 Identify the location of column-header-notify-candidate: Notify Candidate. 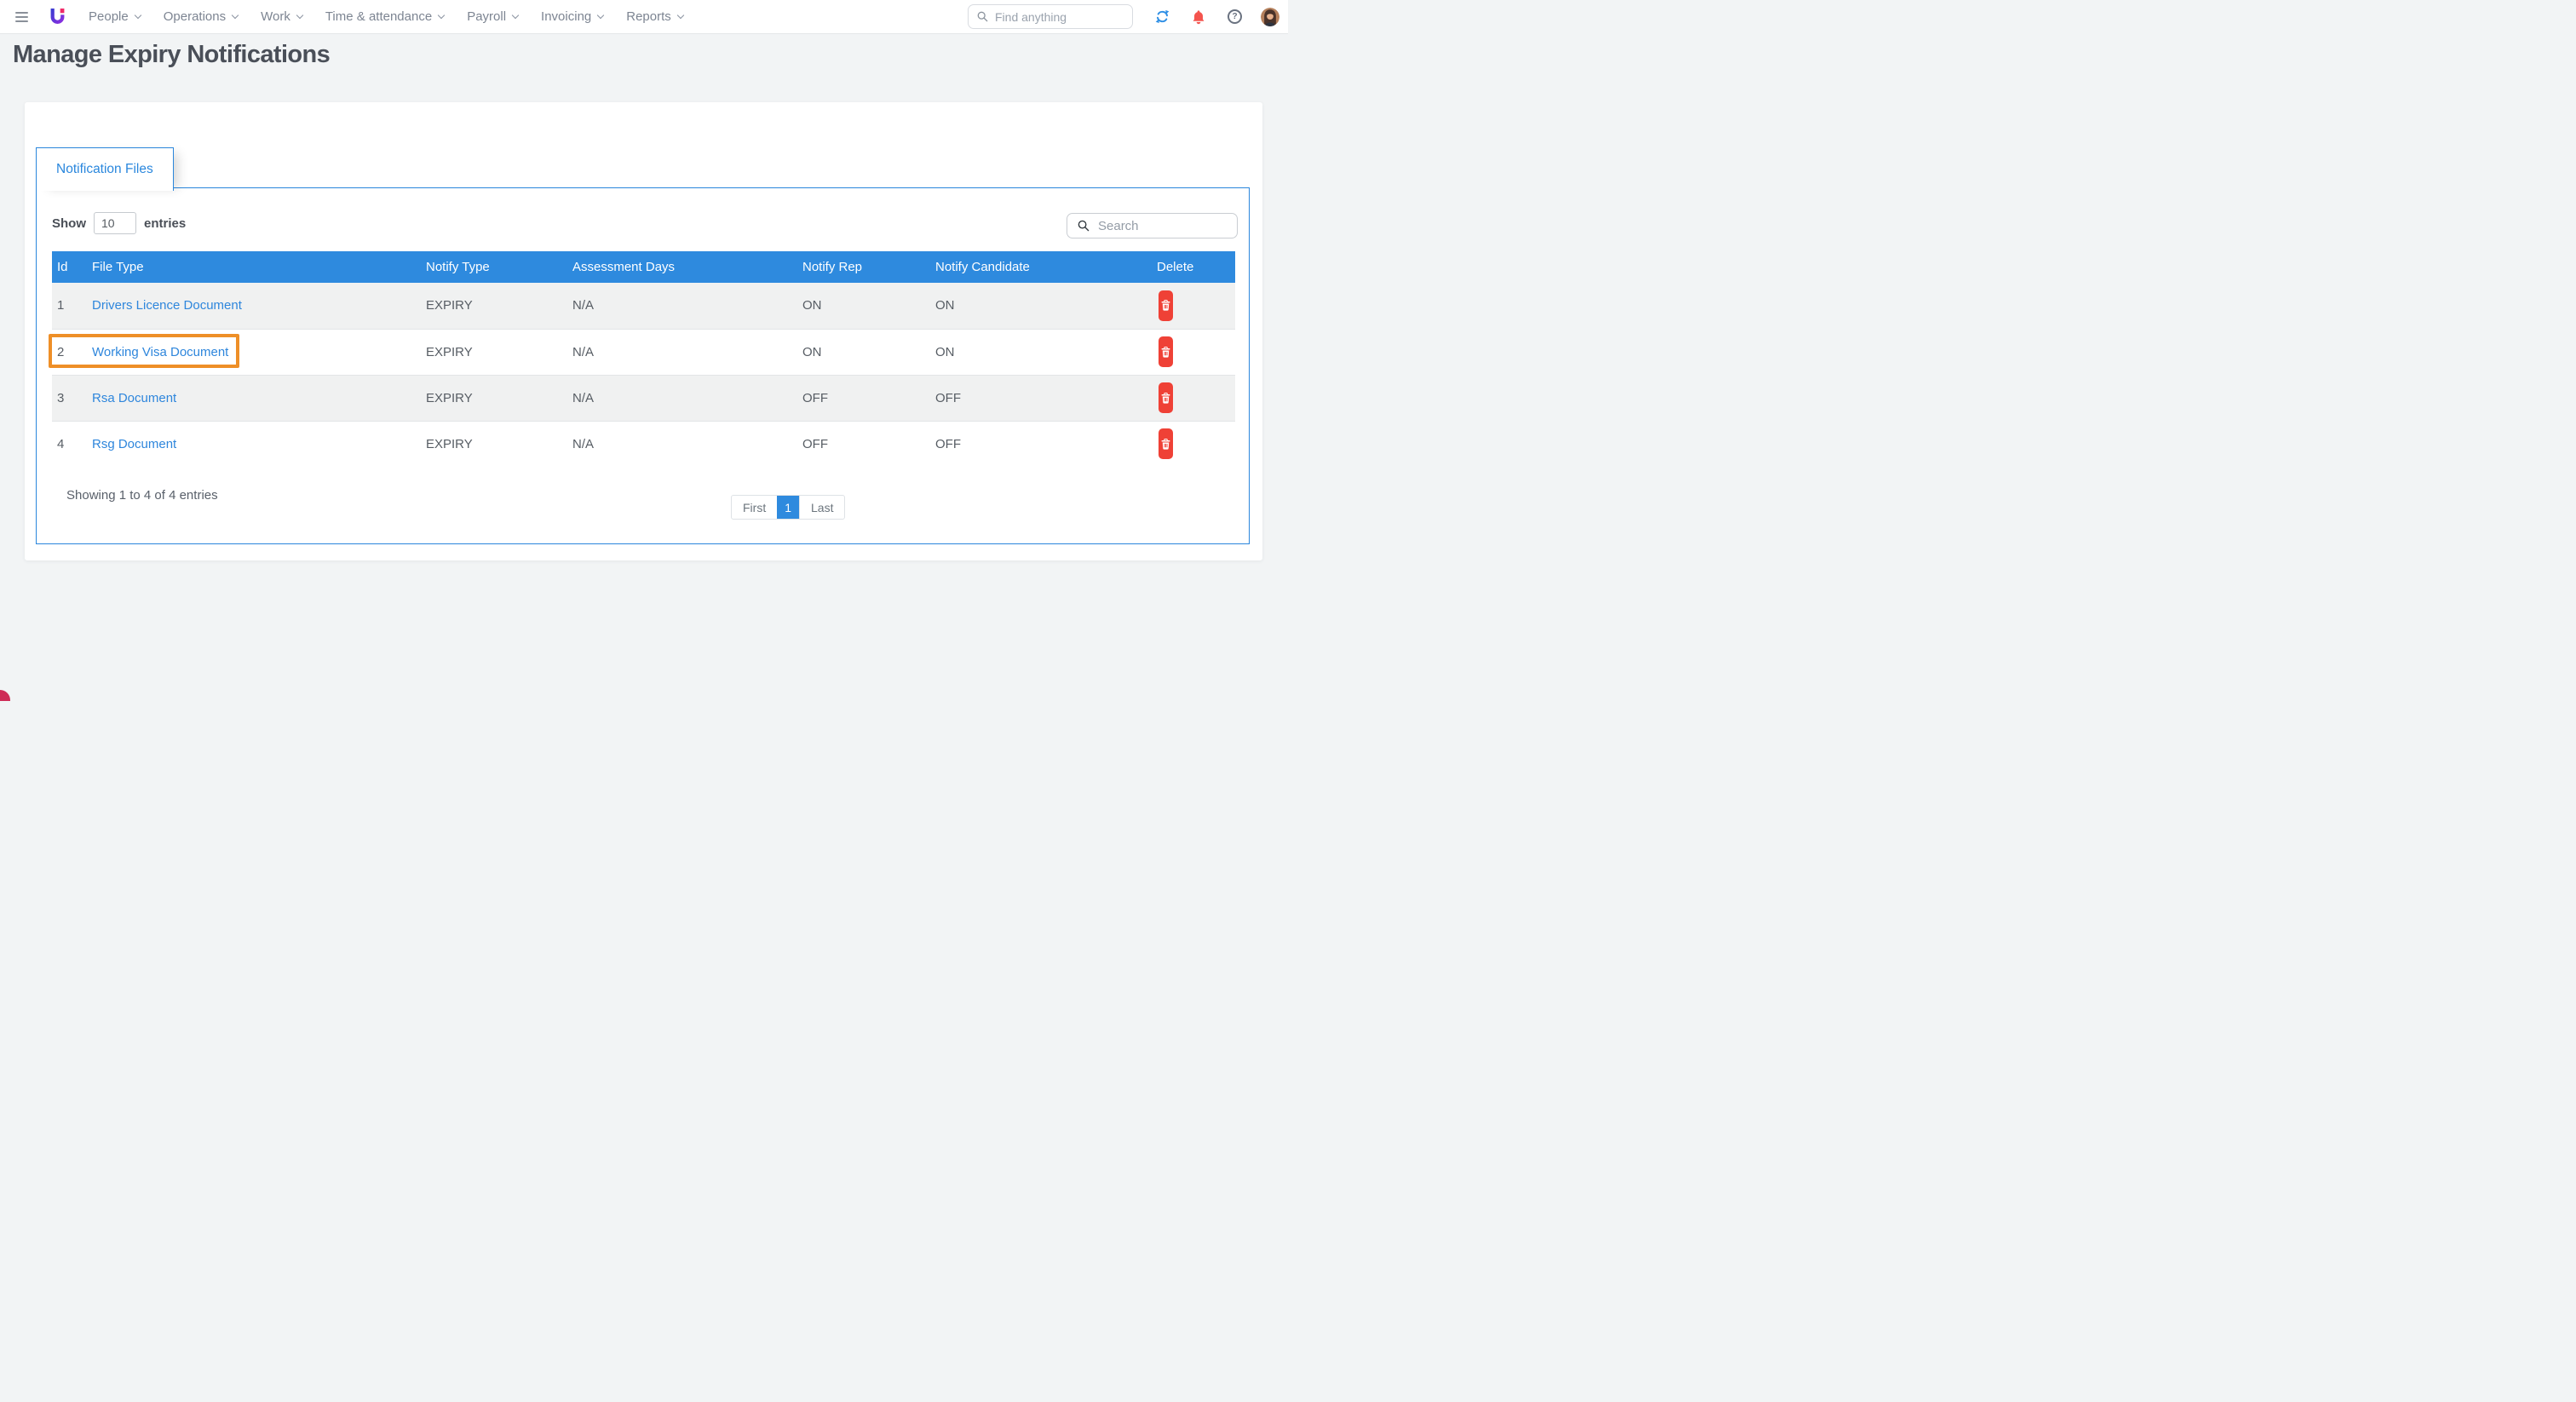
(1041, 267).